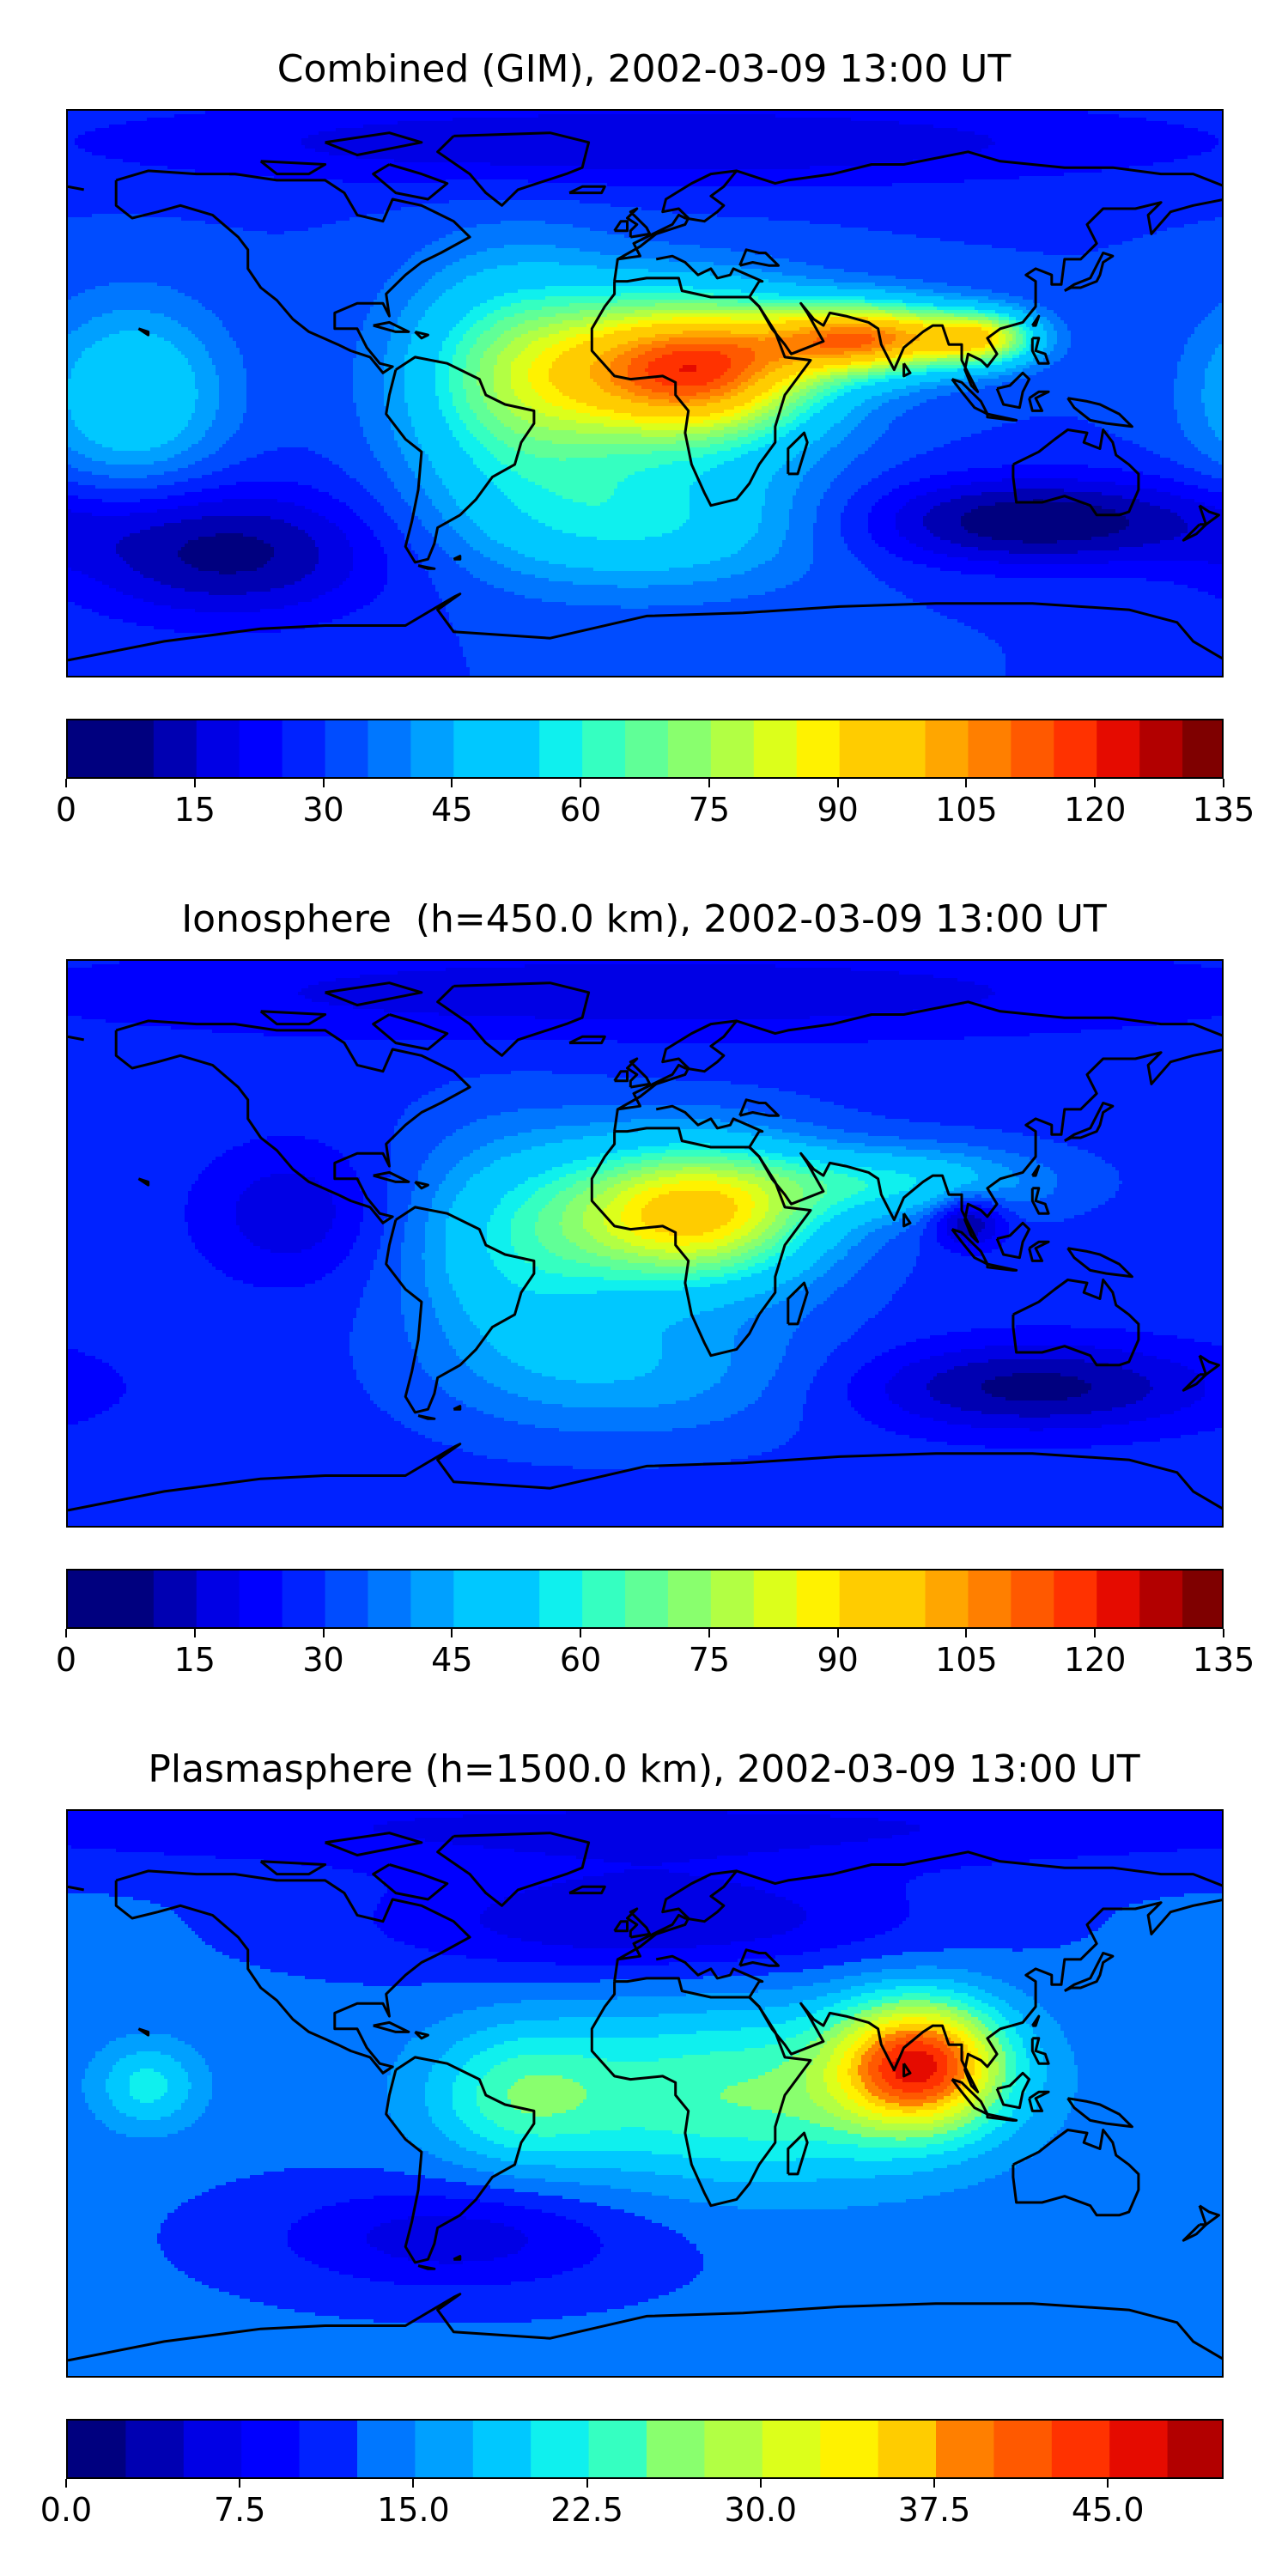 The image size is (1288, 2576). Describe the element at coordinates (966, 1660) in the screenshot. I see `tick-label: 105` at that location.